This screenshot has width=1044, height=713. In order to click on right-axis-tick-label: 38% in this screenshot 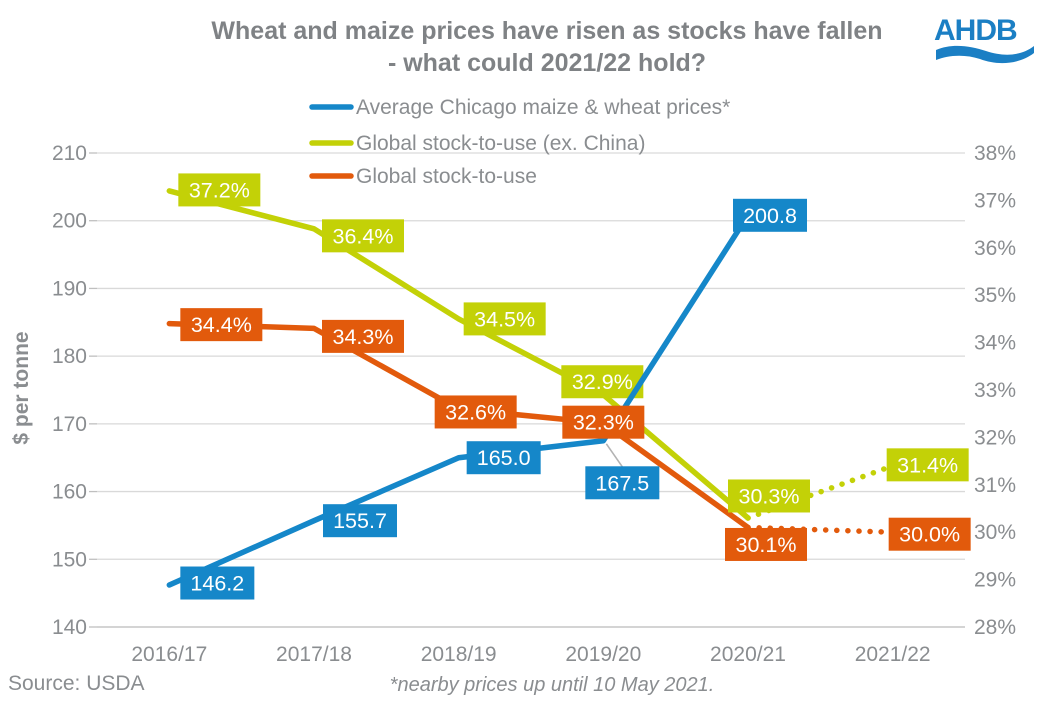, I will do `click(995, 153)`.